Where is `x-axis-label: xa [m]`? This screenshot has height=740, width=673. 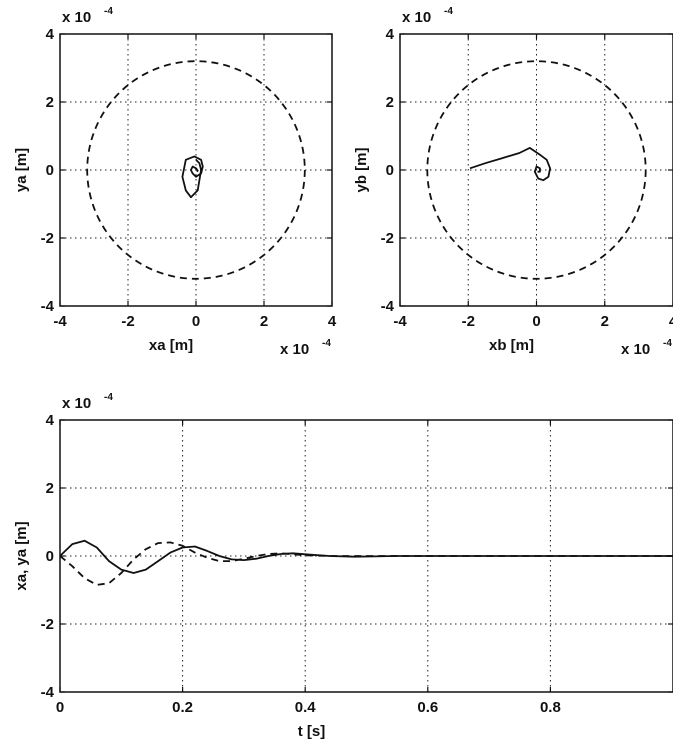 x-axis-label: xa [m] is located at coordinates (171, 345).